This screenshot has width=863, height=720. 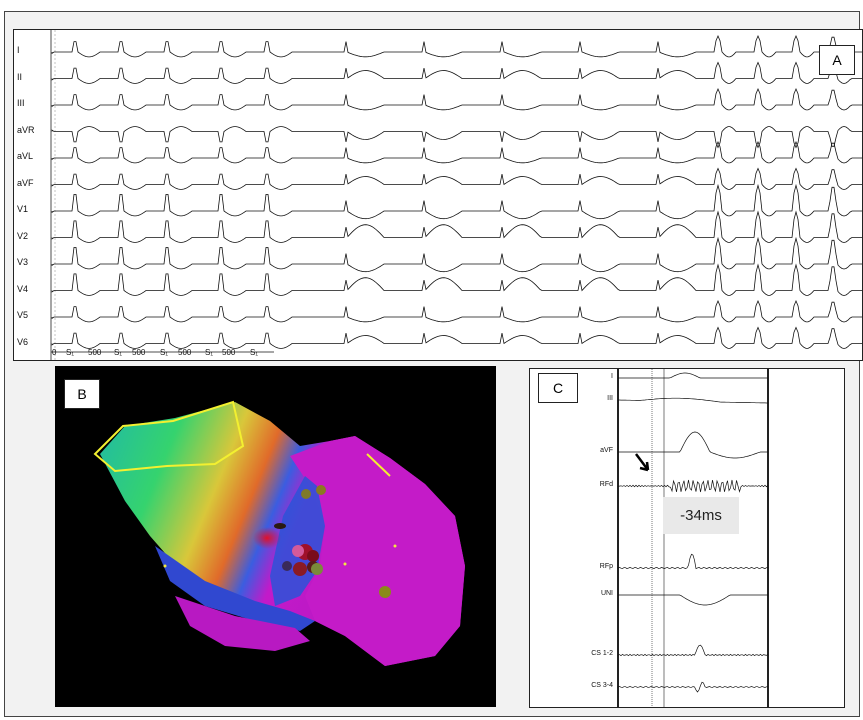 I want to click on valve-outline-right, so click(x=378, y=465).